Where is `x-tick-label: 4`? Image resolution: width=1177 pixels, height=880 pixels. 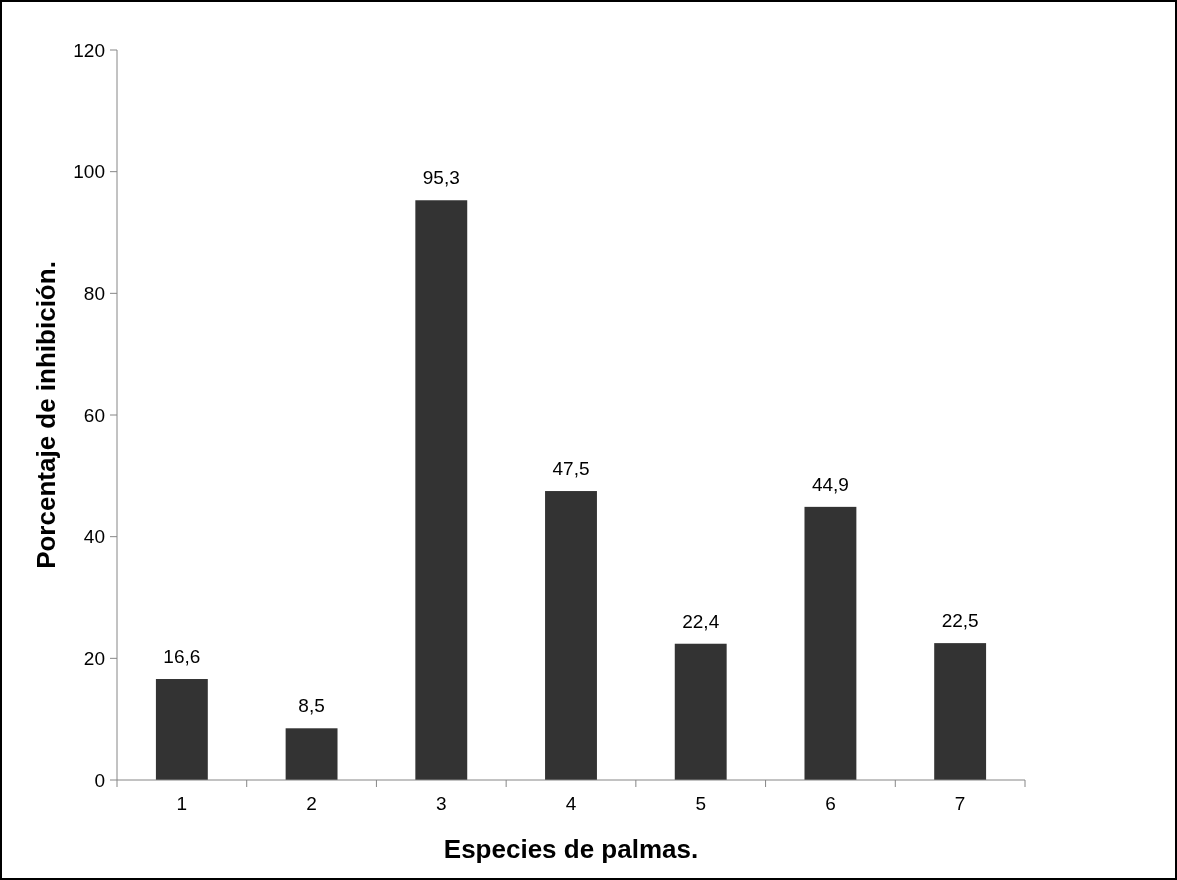 x-tick-label: 4 is located at coordinates (571, 803).